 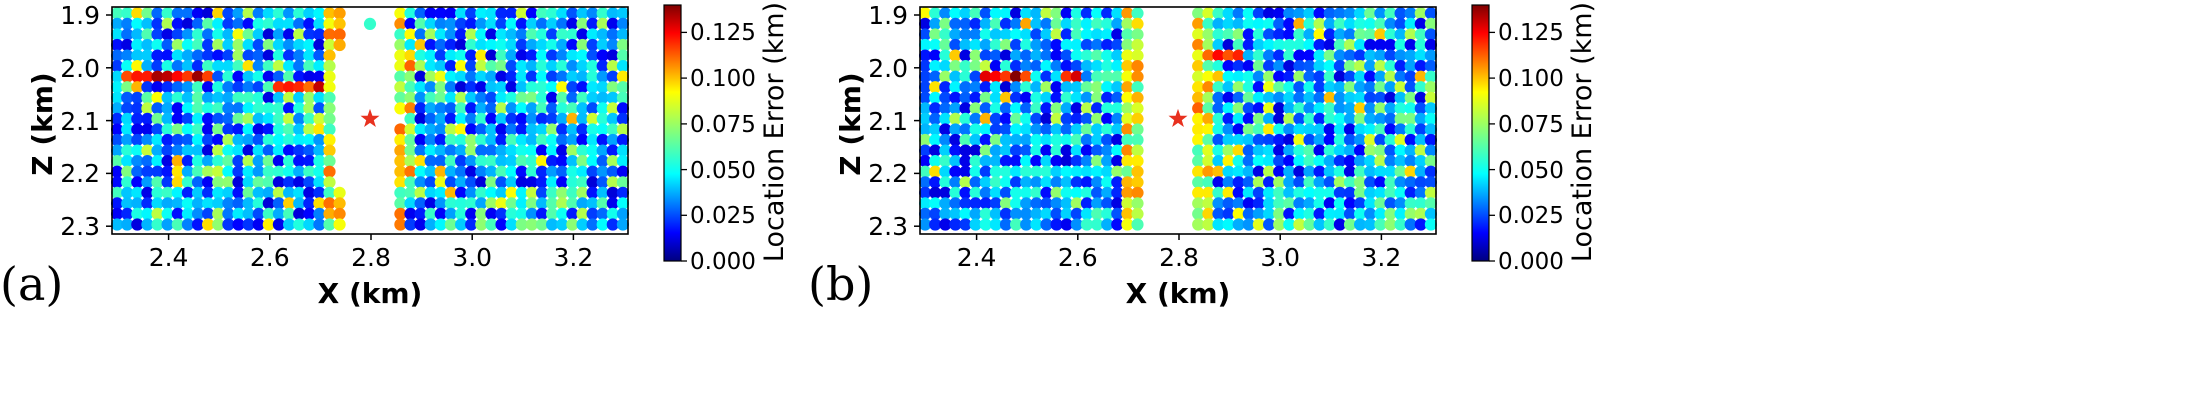 What do you see at coordinates (80, 121) in the screenshot?
I see `y-tick-label: 2.1` at bounding box center [80, 121].